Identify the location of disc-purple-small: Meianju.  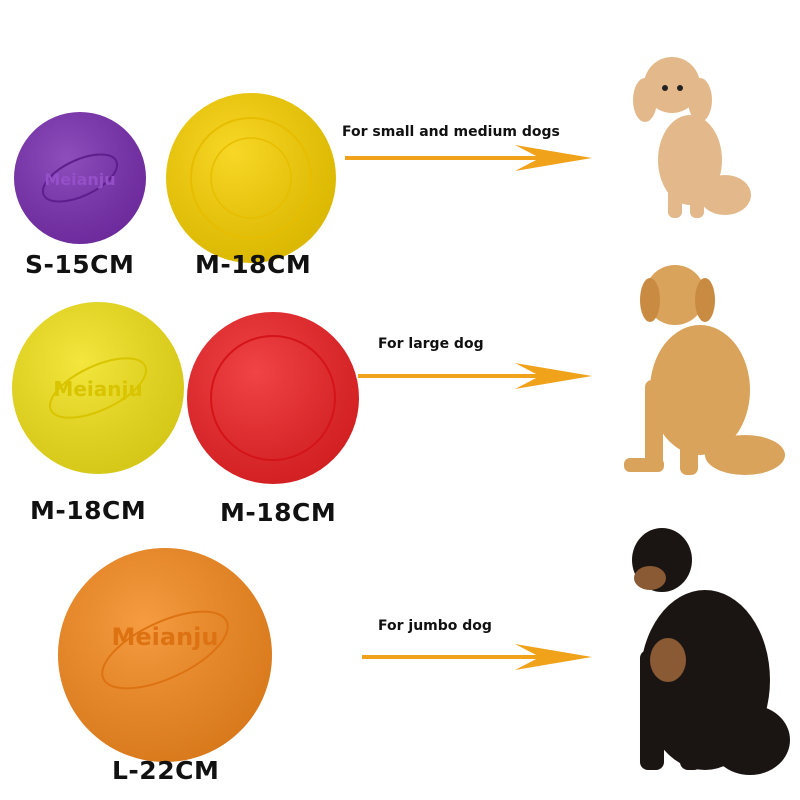
(80, 178).